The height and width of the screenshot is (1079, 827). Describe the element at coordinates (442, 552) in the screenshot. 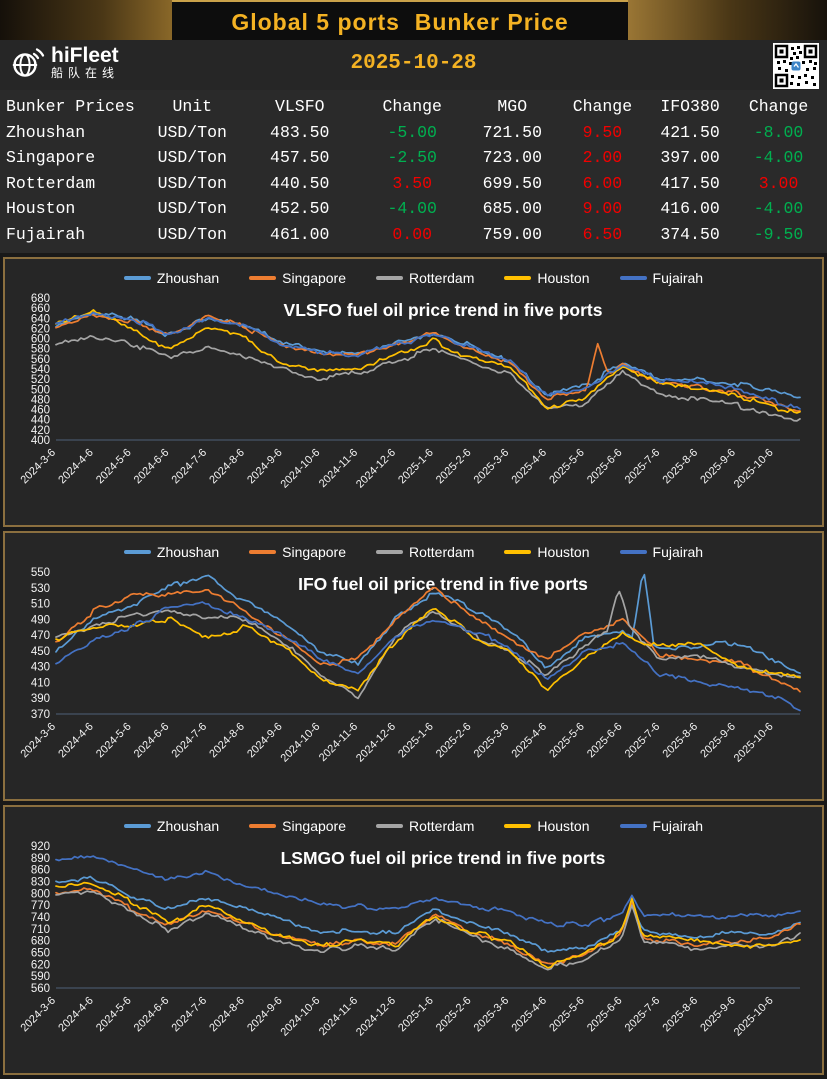

I see `legend-label: Rotterdam` at that location.